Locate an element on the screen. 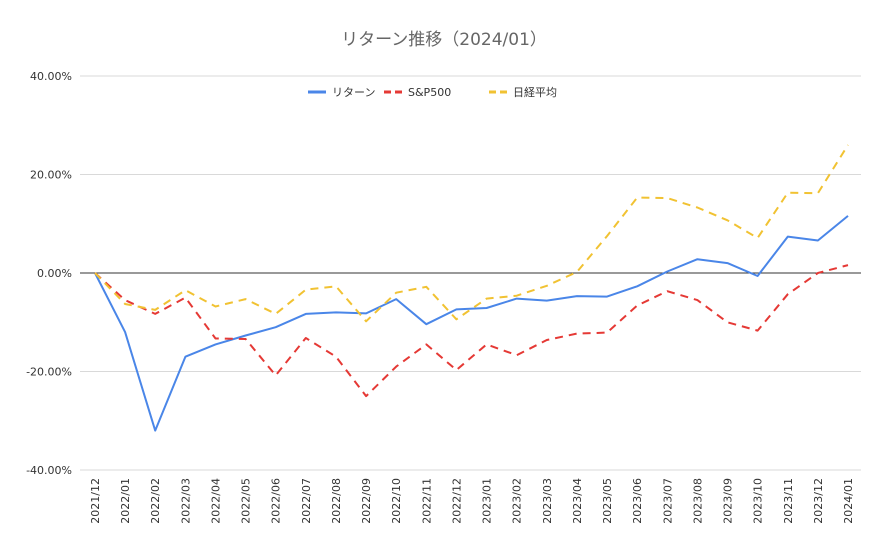 The image size is (888, 549). x-tick-label: 2022/02 is located at coordinates (155, 501).